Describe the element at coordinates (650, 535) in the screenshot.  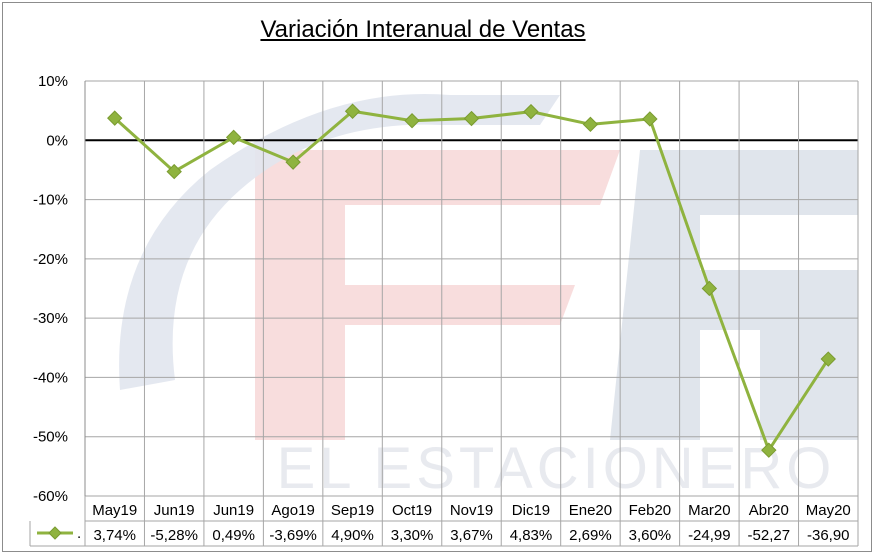
I see `table-value: 3,60%` at that location.